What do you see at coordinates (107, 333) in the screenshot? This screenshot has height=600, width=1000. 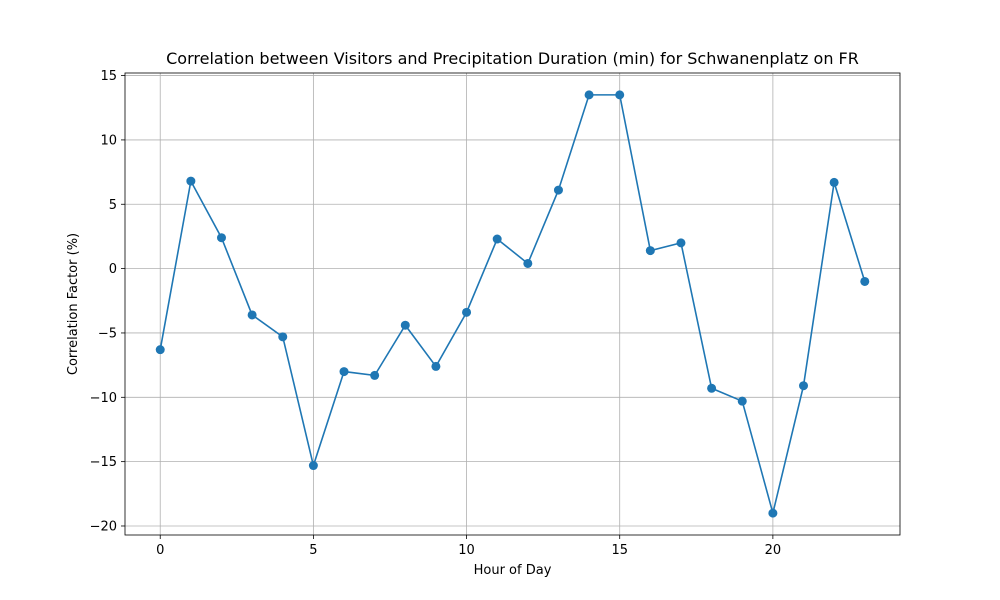 I see `y-tick-label: −5` at bounding box center [107, 333].